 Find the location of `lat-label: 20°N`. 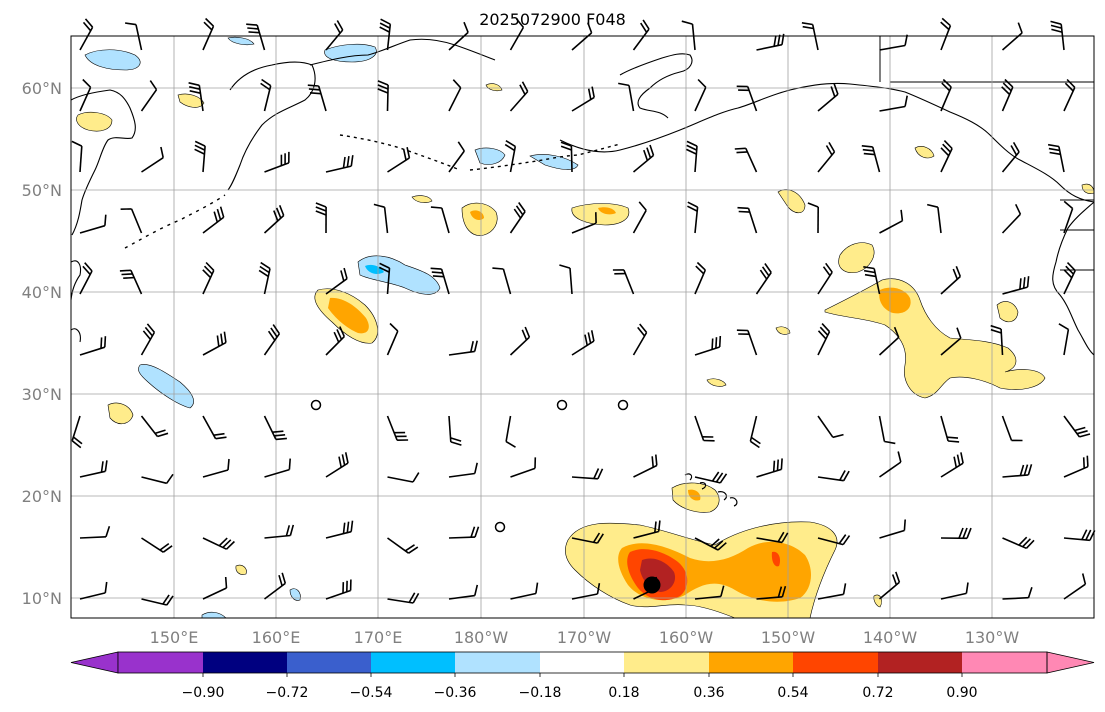

lat-label: 20°N is located at coordinates (42, 496).